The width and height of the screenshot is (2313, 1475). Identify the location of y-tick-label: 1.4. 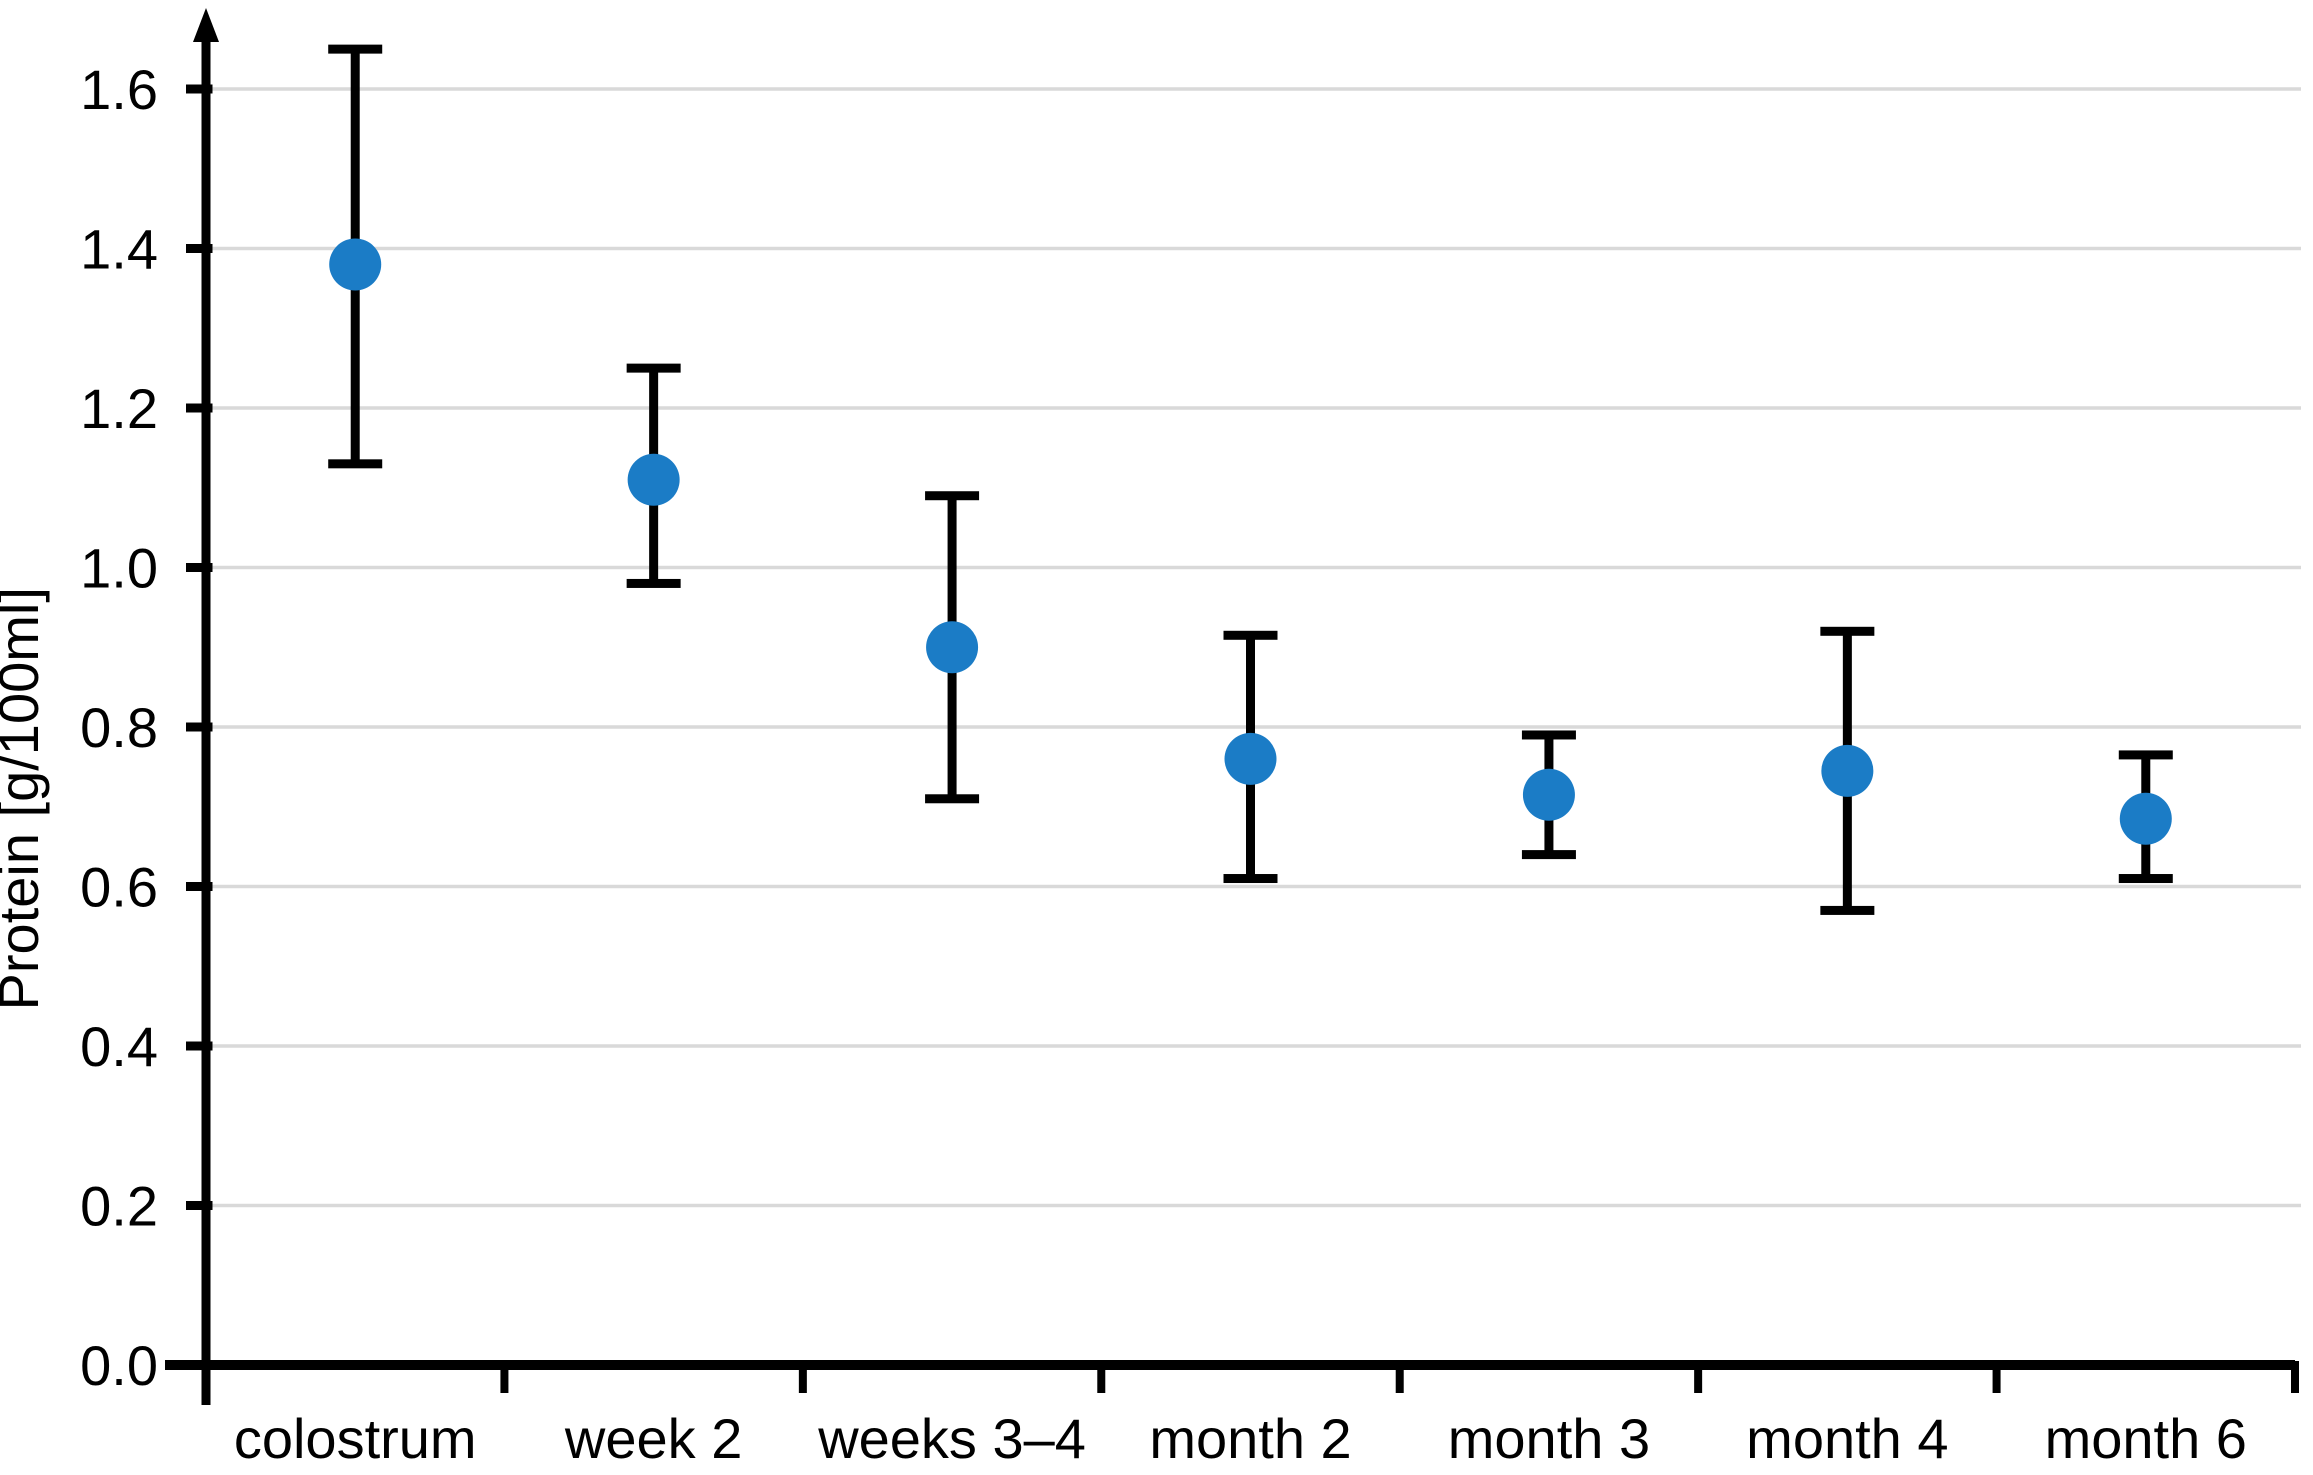
(119, 249).